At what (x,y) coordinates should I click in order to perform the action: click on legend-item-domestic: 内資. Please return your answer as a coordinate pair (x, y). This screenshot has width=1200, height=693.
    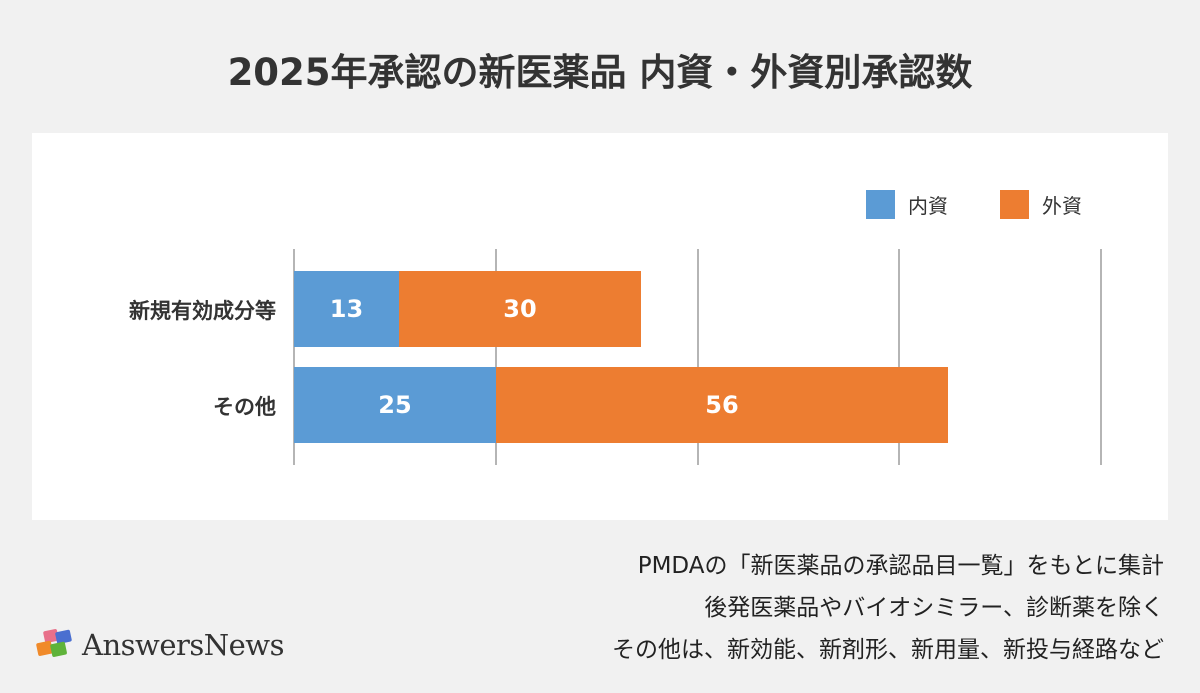
    Looking at the image, I should click on (907, 204).